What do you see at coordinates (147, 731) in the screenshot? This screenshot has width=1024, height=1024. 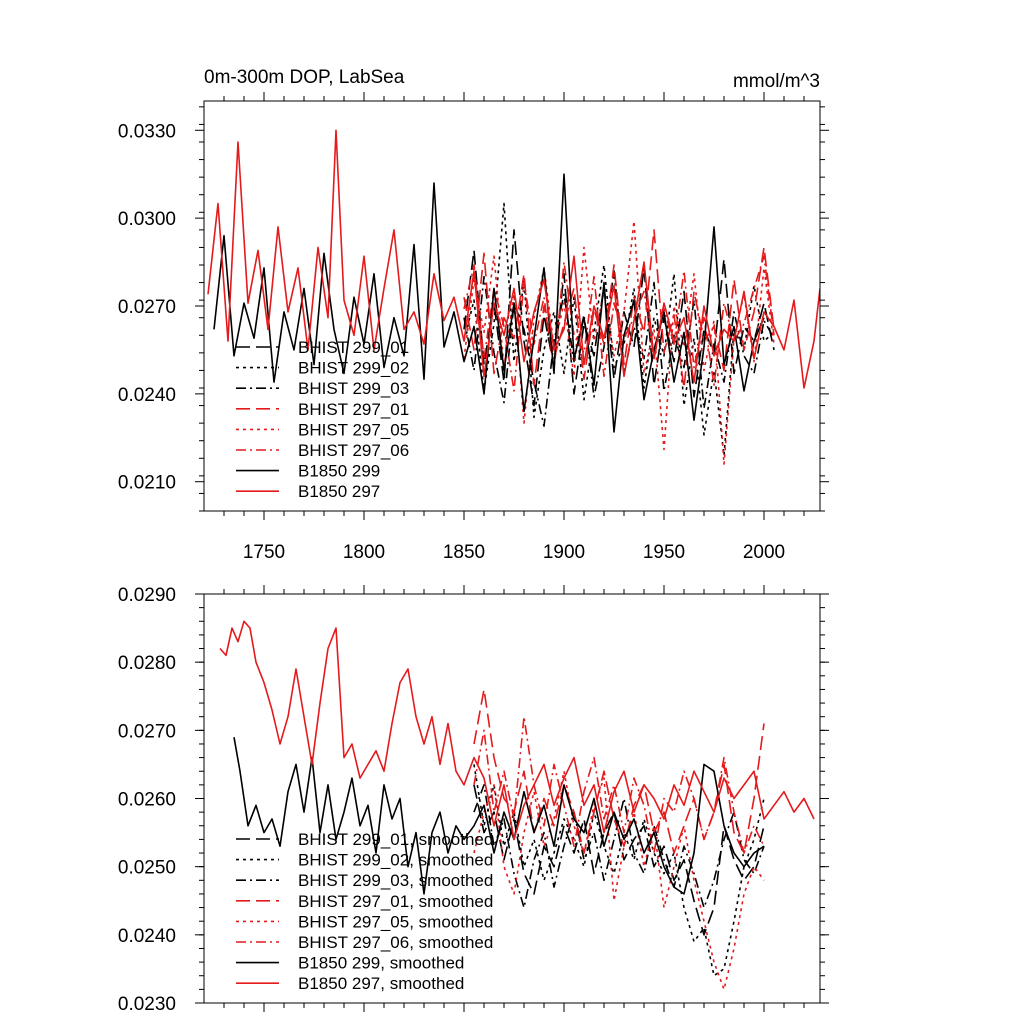 I see `bottom-ytick-label: 0.0270` at bounding box center [147, 731].